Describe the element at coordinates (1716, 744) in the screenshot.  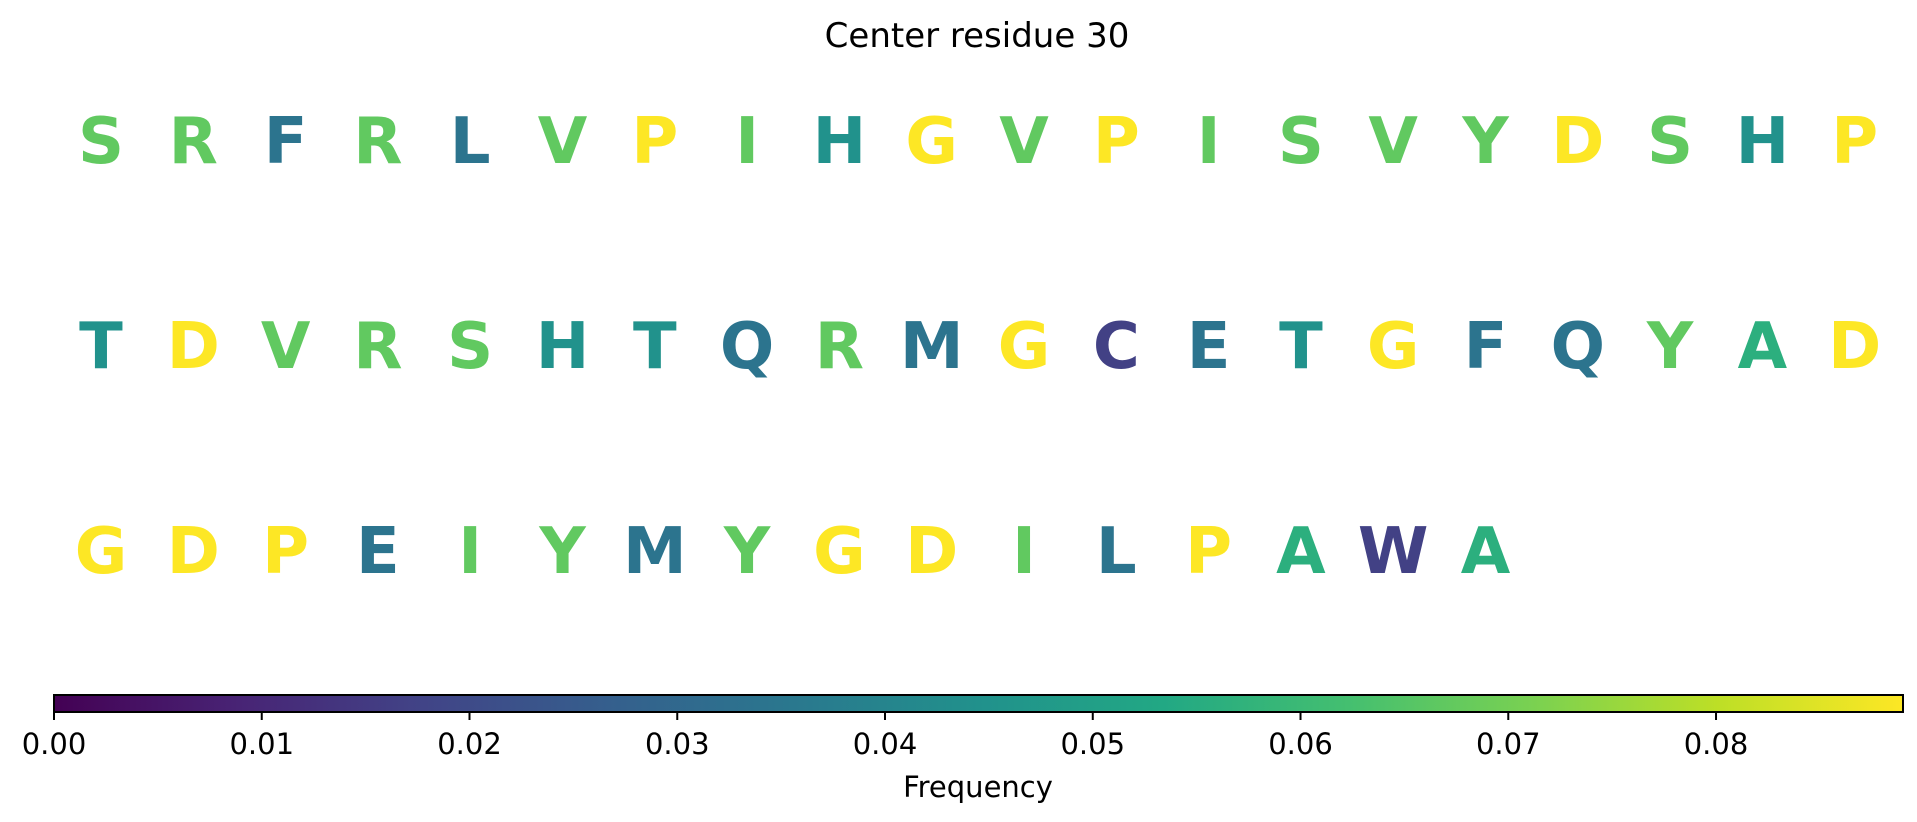
I see `colorbar-tick-label: 0.08` at that location.